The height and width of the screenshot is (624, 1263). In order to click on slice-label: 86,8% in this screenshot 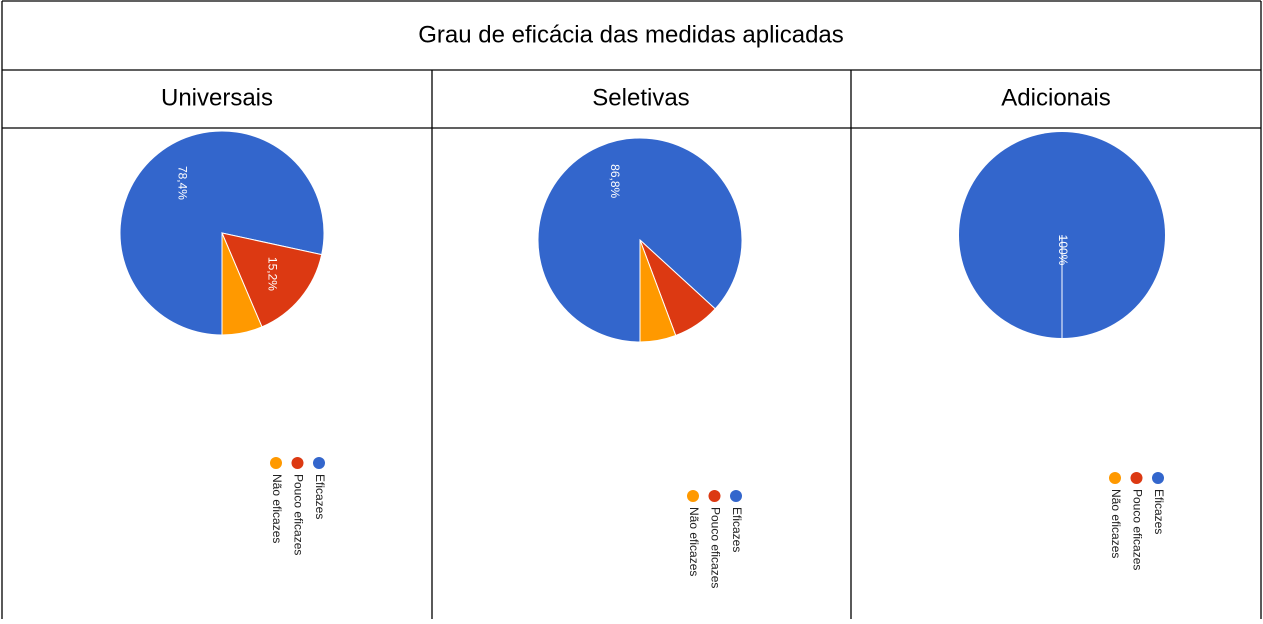, I will do `click(615, 181)`.